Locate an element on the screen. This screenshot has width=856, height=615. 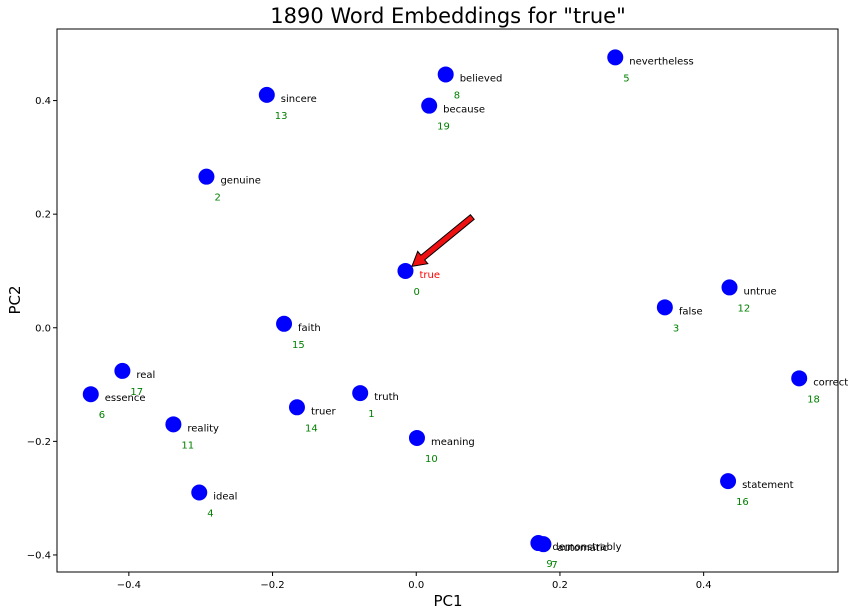
rank-label-false: 3 is located at coordinates (676, 328).